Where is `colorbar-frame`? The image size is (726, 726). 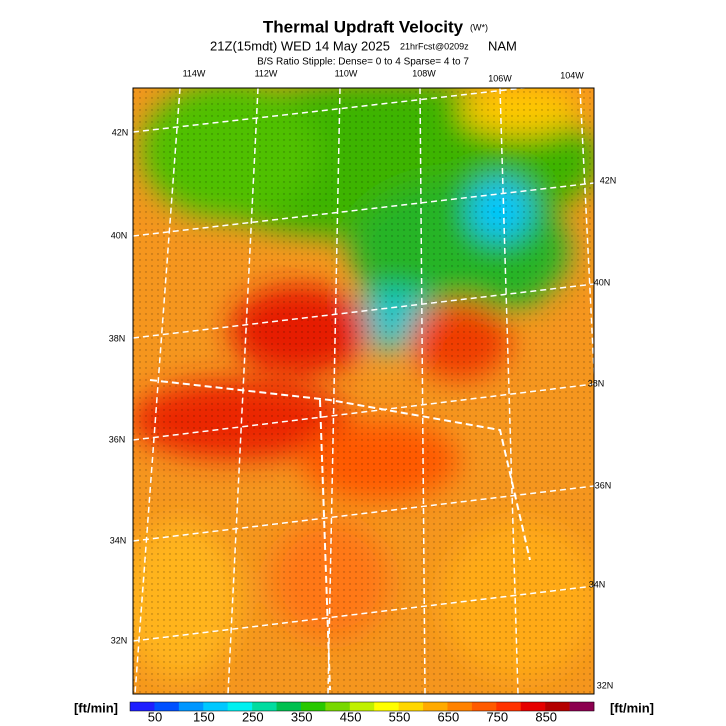
colorbar-frame is located at coordinates (362, 706).